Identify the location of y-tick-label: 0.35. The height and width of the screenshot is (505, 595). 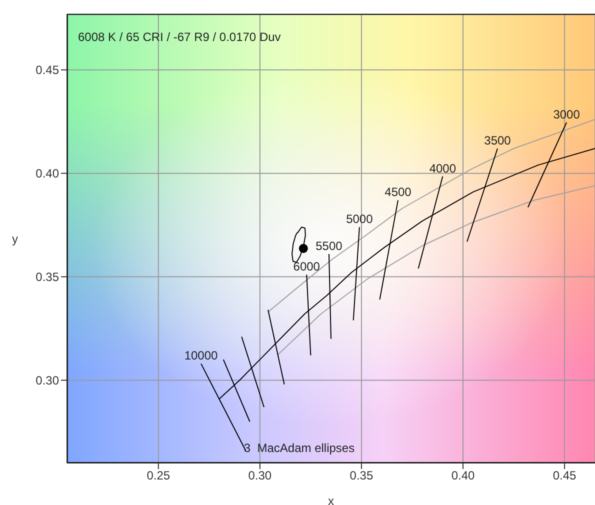
(48, 277).